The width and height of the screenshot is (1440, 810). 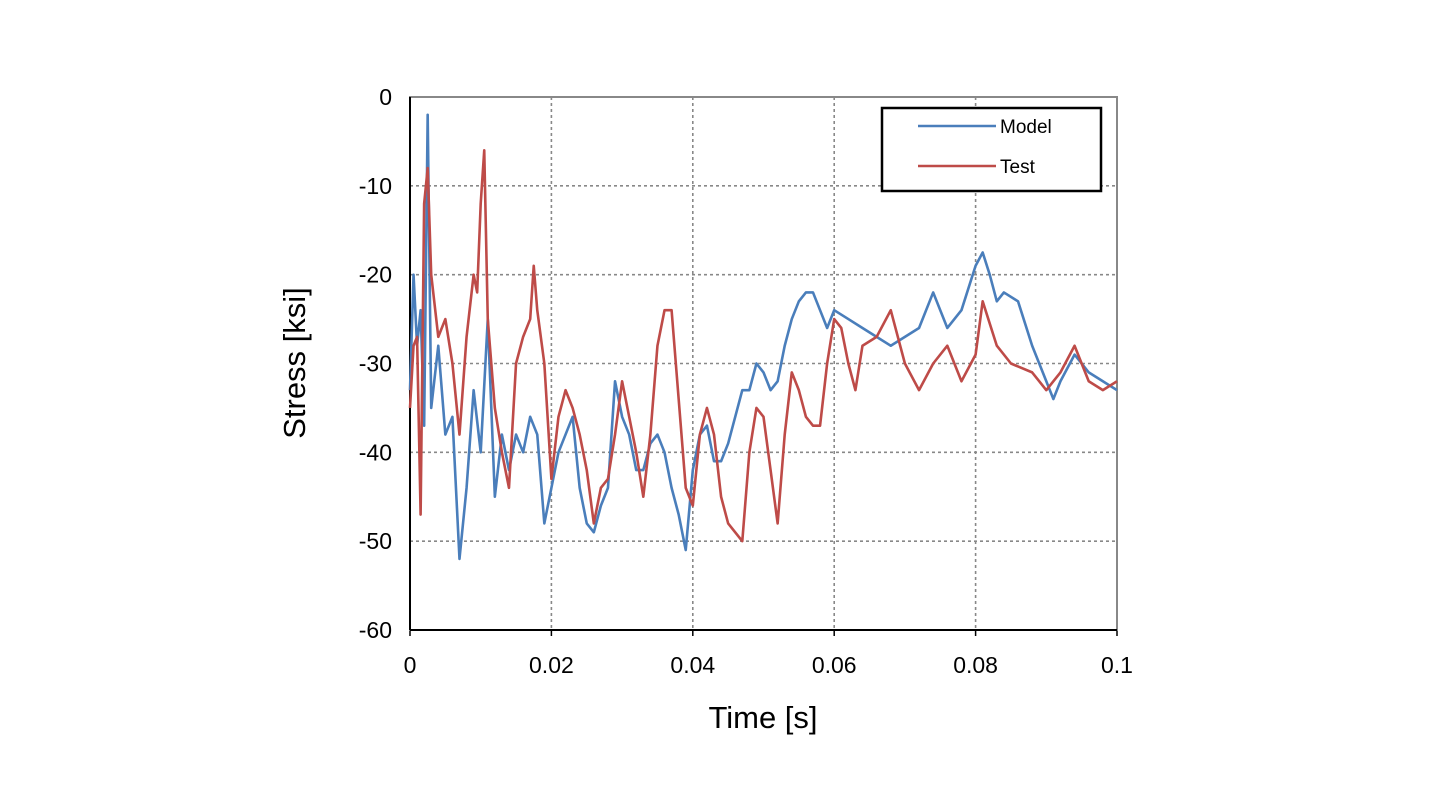 I want to click on y-tick-label: -30, so click(x=375, y=364).